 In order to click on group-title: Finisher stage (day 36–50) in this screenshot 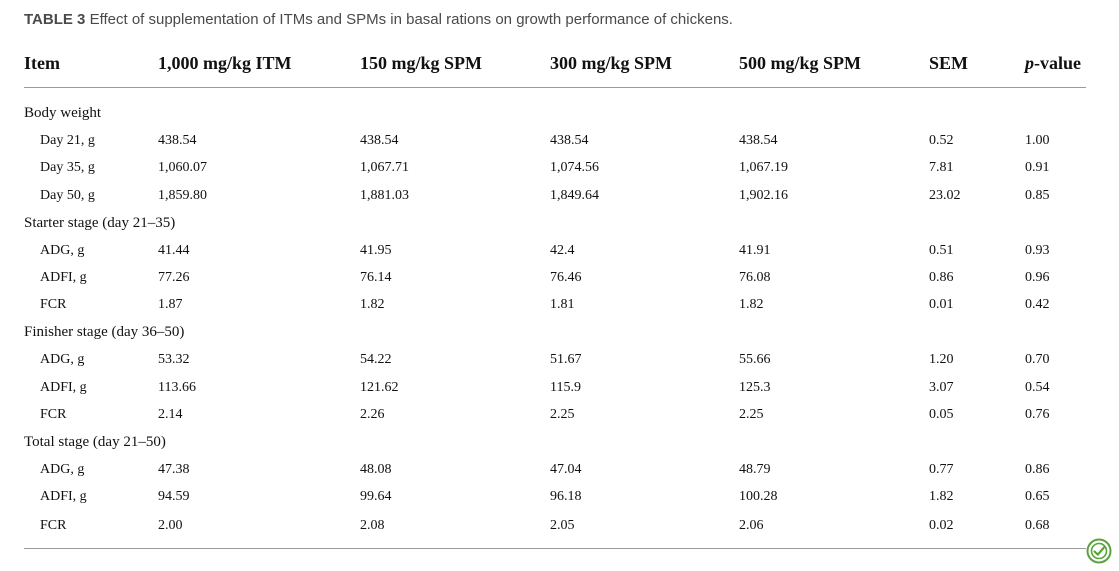, I will do `click(104, 332)`.